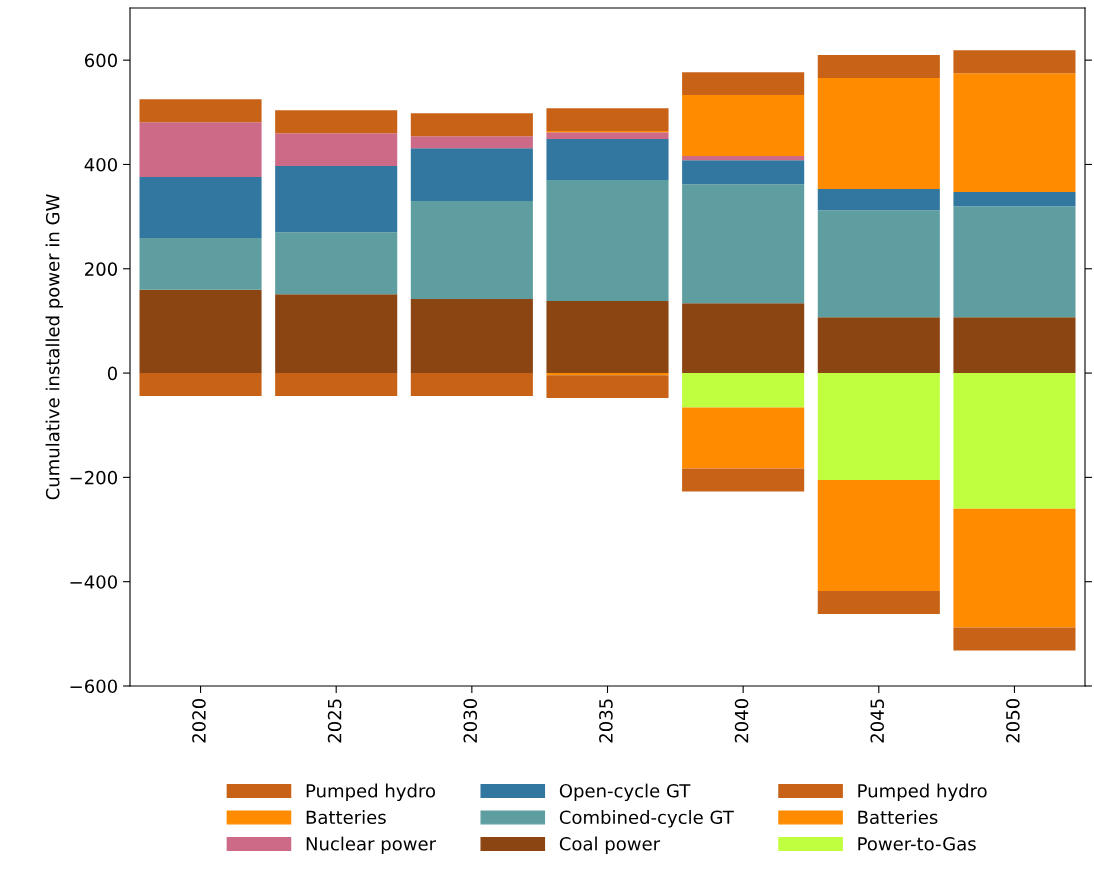  Describe the element at coordinates (100, 60) in the screenshot. I see `y-tick-label: 600` at that location.